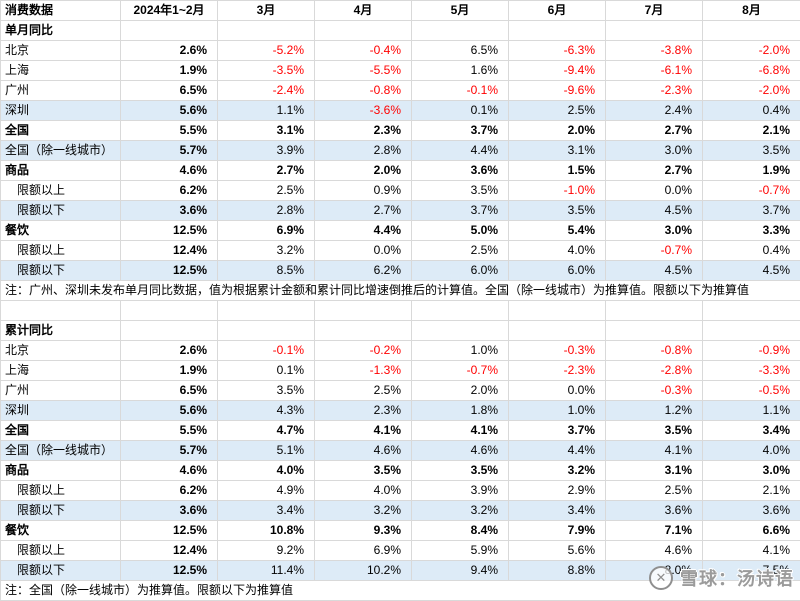 The image size is (800, 601). Describe the element at coordinates (61, 451) in the screenshot. I see `row-label: 全国（除一线城市）` at that location.